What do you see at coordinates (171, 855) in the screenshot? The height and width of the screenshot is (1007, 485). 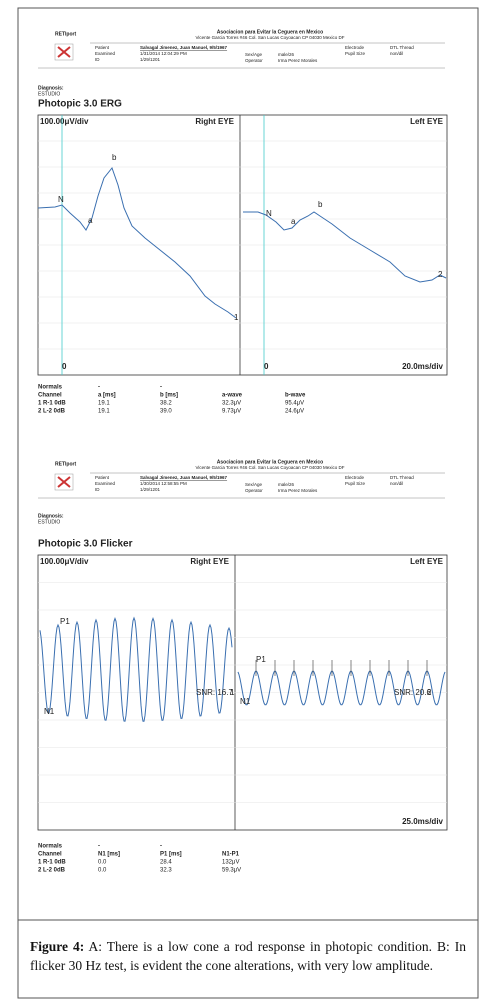 I see `table-header: P1 [ms]` at bounding box center [171, 855].